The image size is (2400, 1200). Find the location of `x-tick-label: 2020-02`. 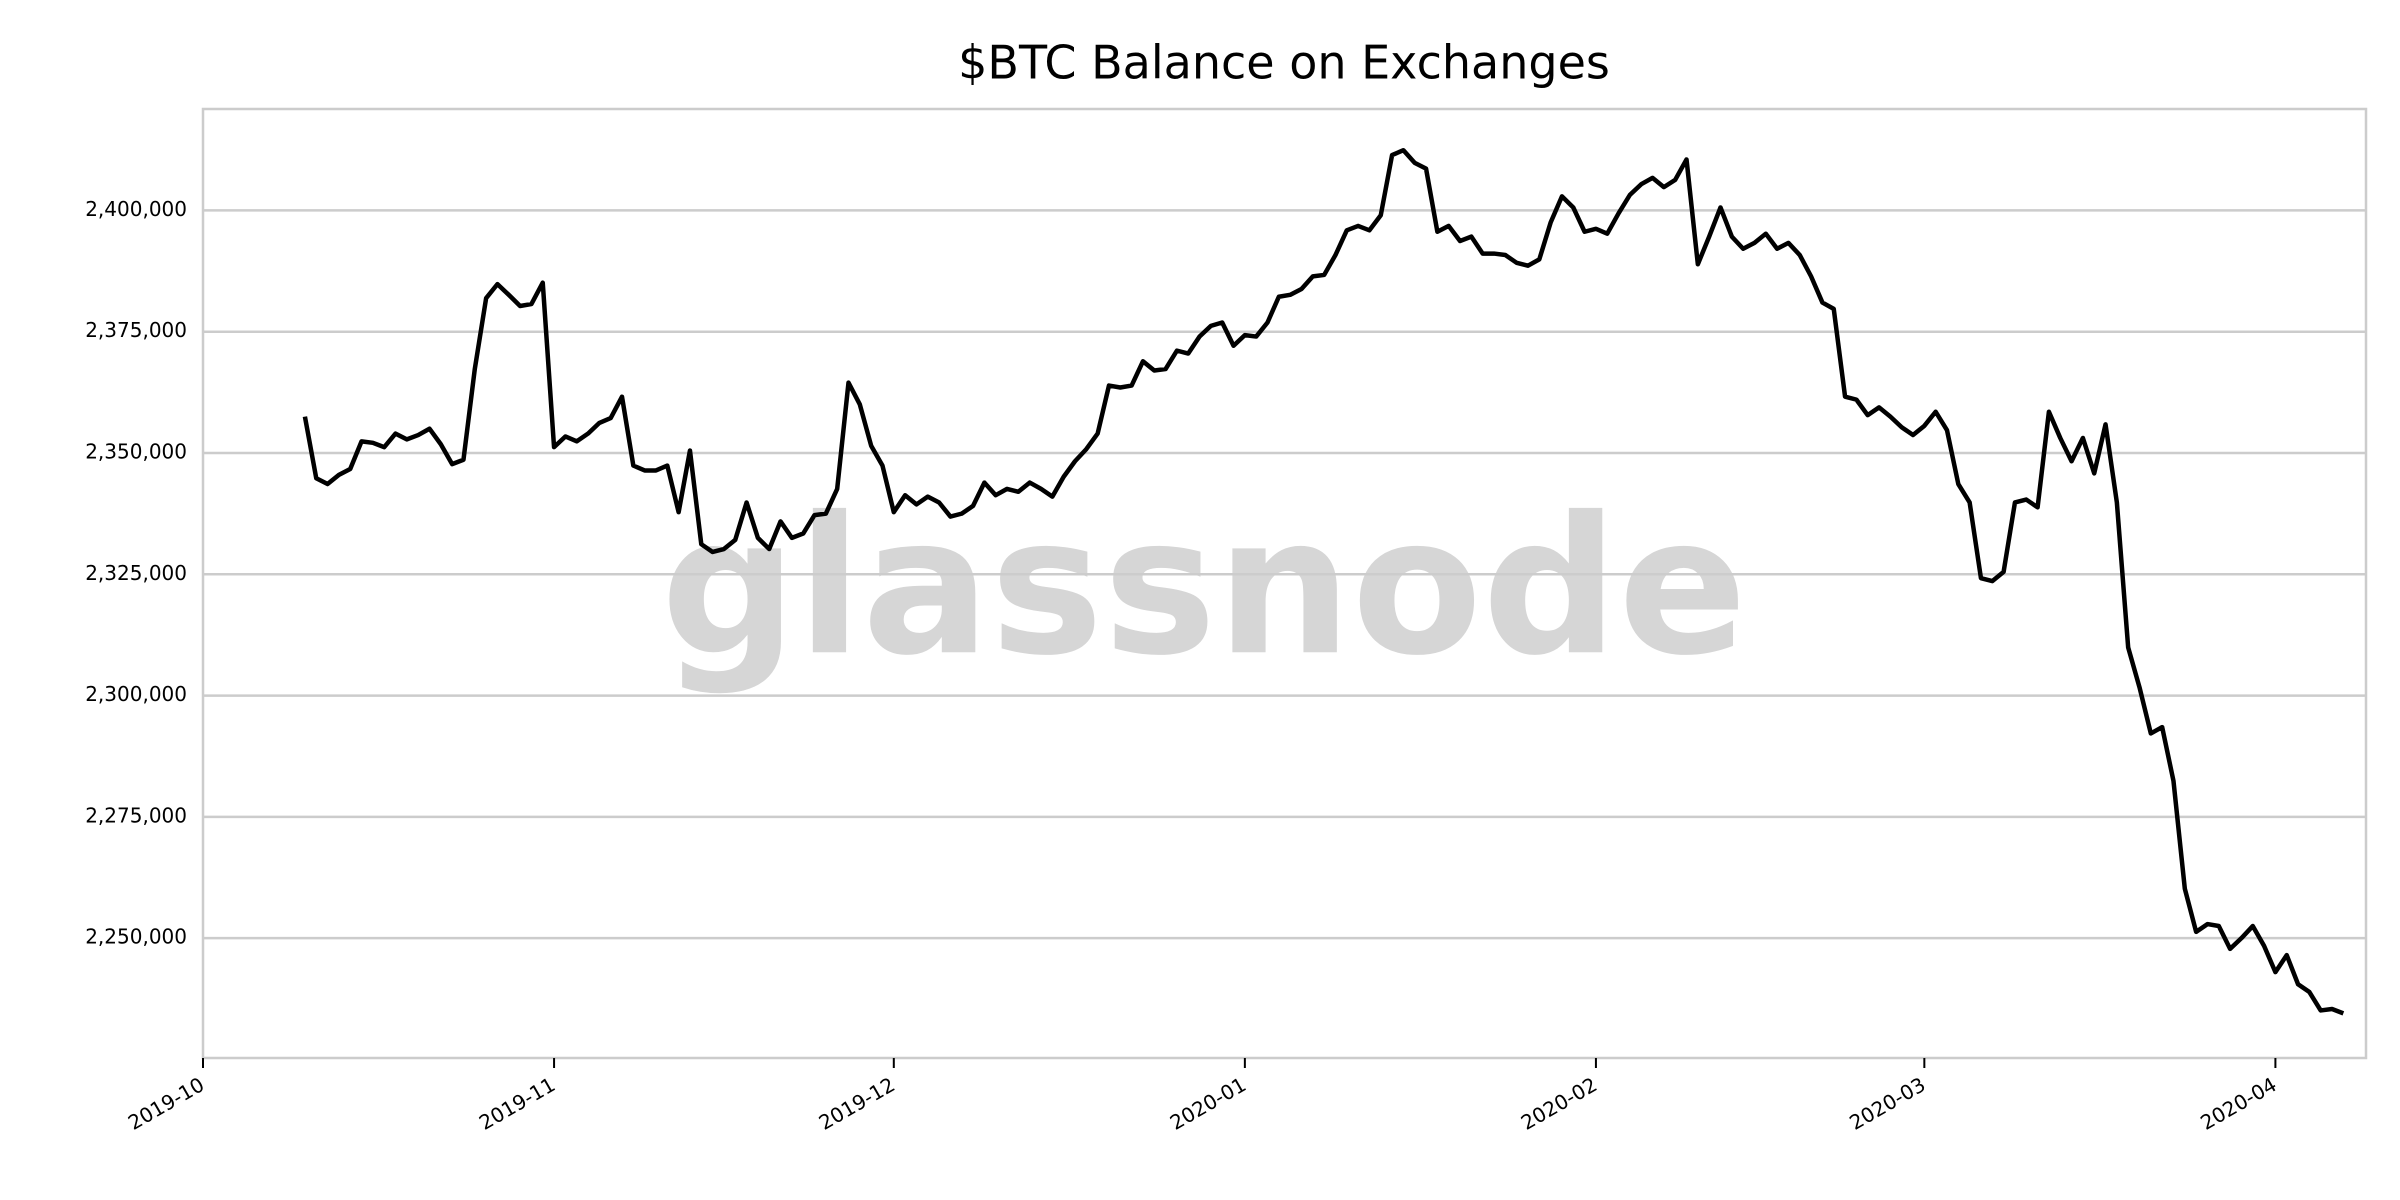

x-tick-label: 2020-02 is located at coordinates (1559, 1103).